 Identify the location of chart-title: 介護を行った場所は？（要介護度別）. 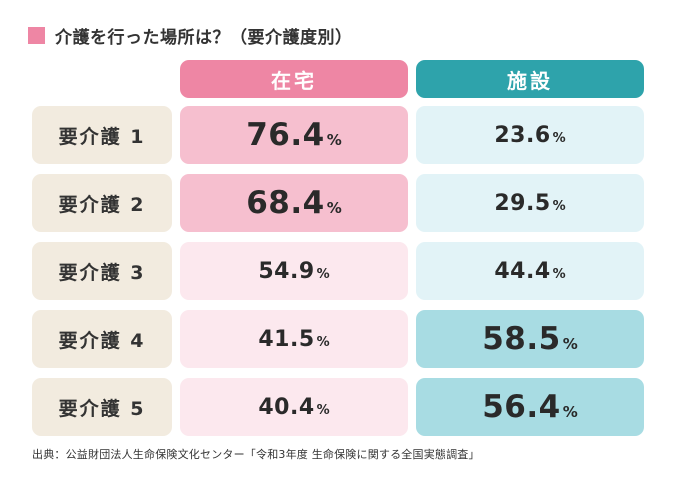
(204, 37).